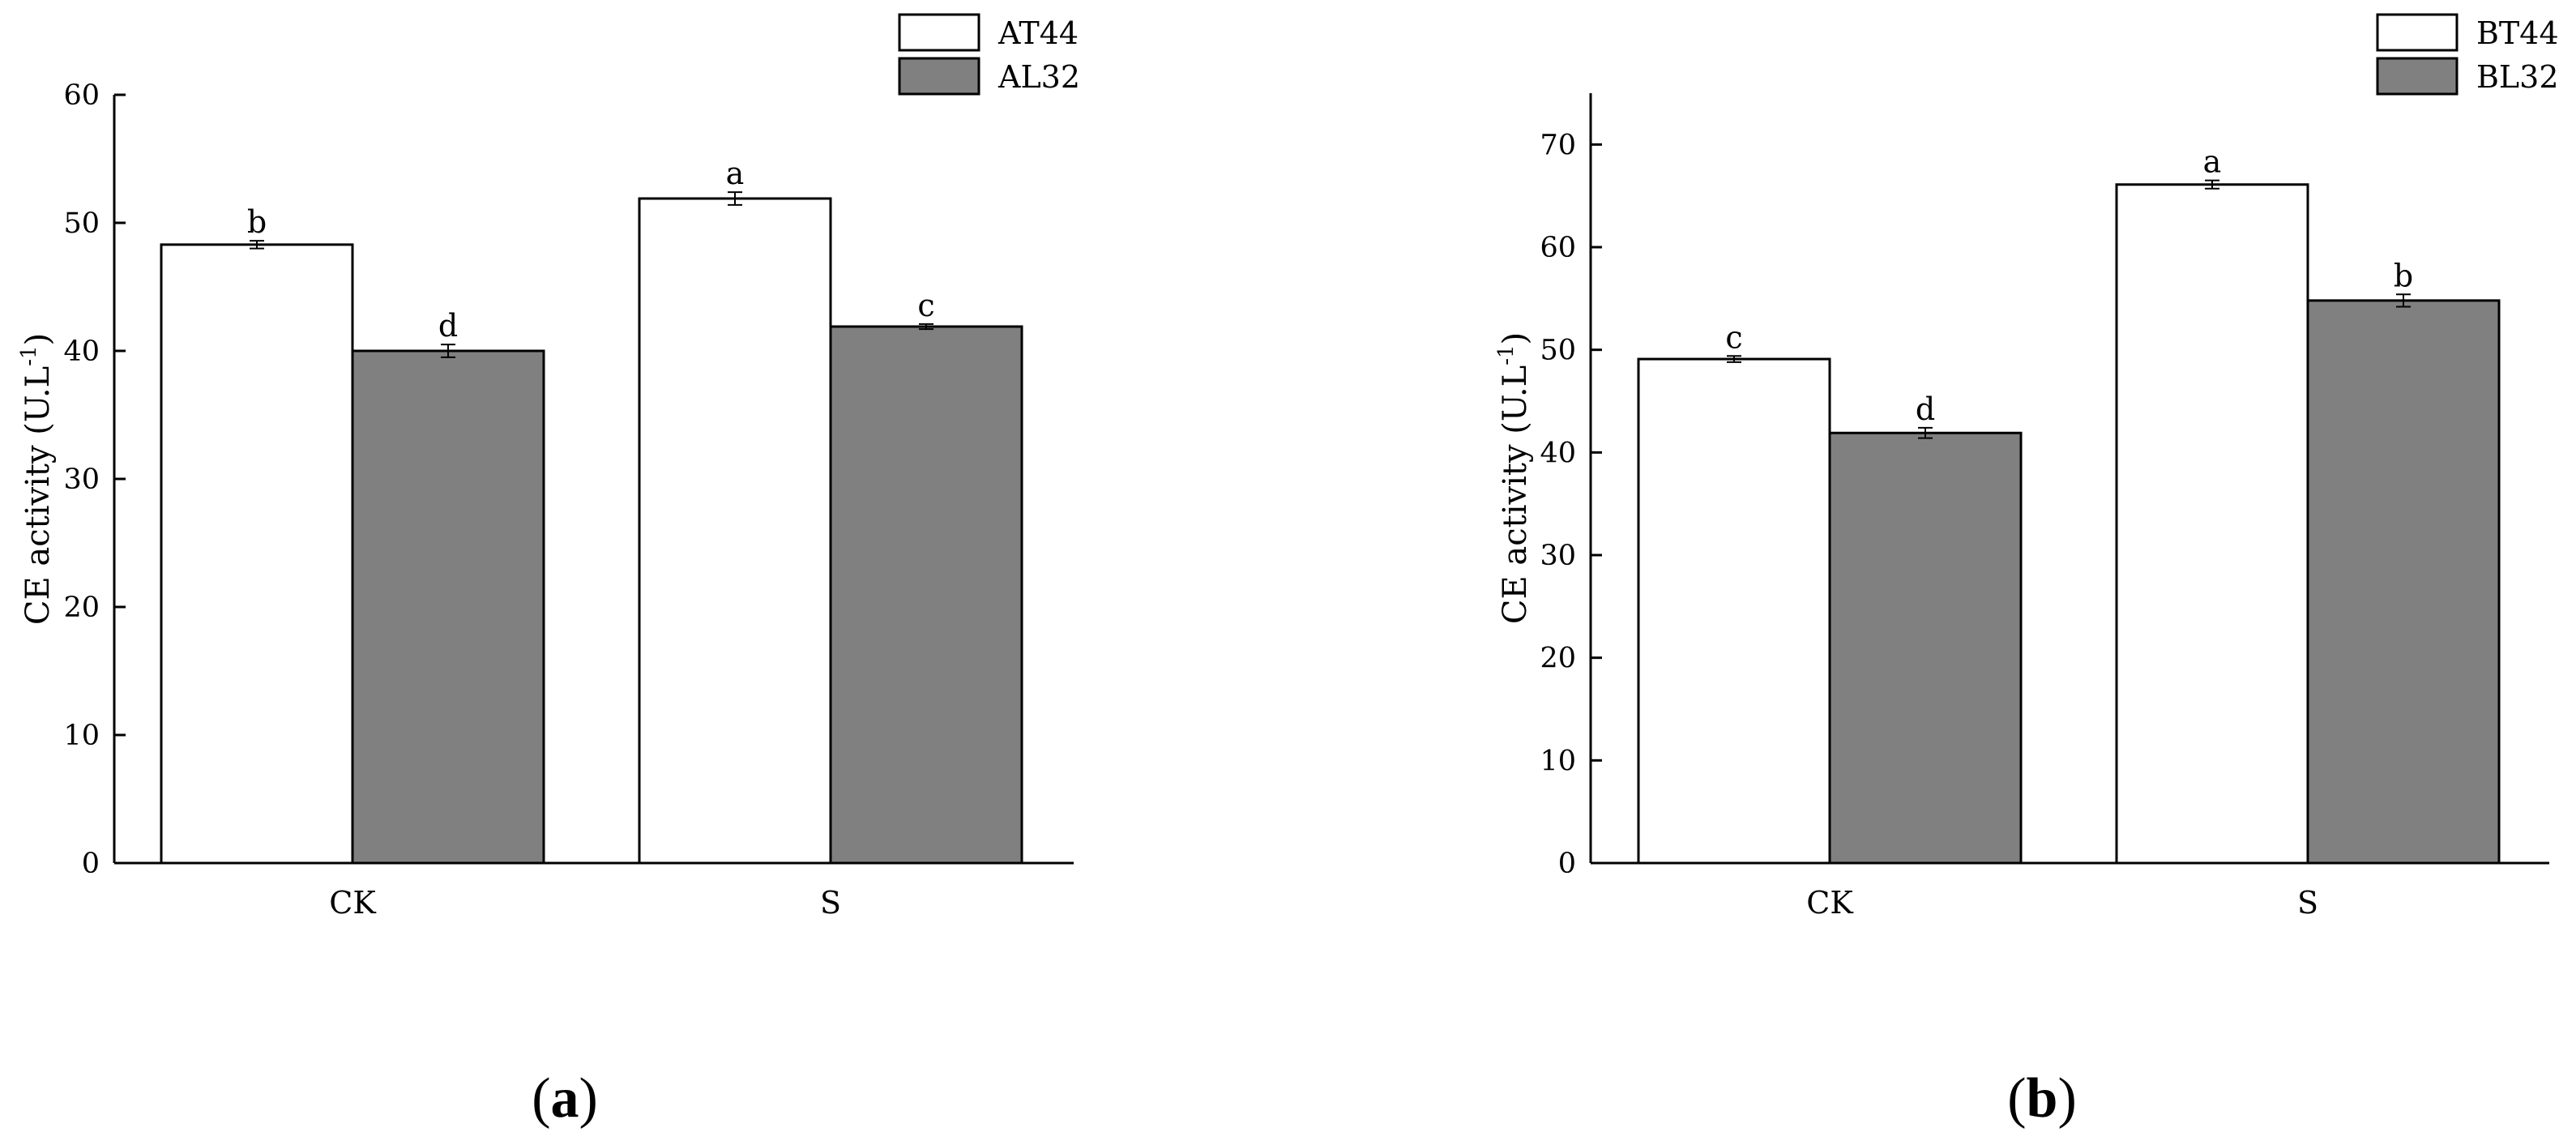  What do you see at coordinates (2212, 524) in the screenshot?
I see `bar-bt44-s` at bounding box center [2212, 524].